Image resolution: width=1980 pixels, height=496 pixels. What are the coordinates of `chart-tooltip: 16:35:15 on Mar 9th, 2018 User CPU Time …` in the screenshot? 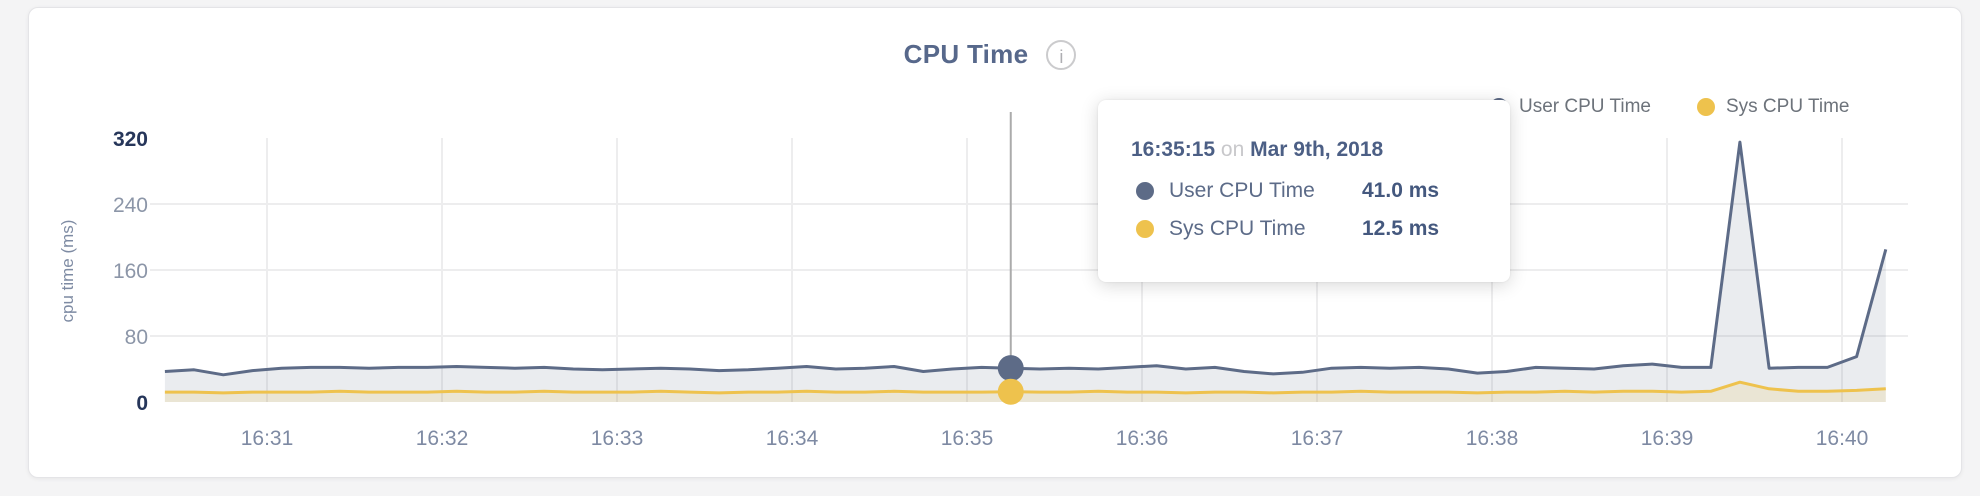 It's located at (1304, 191).